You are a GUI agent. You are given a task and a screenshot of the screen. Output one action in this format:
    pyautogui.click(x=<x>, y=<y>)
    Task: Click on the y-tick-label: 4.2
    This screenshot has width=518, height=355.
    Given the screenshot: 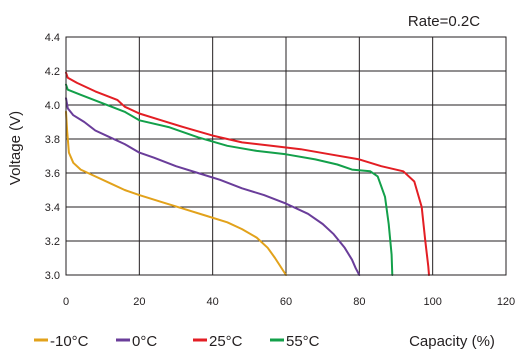 What is the action you would take?
    pyautogui.click(x=52, y=72)
    